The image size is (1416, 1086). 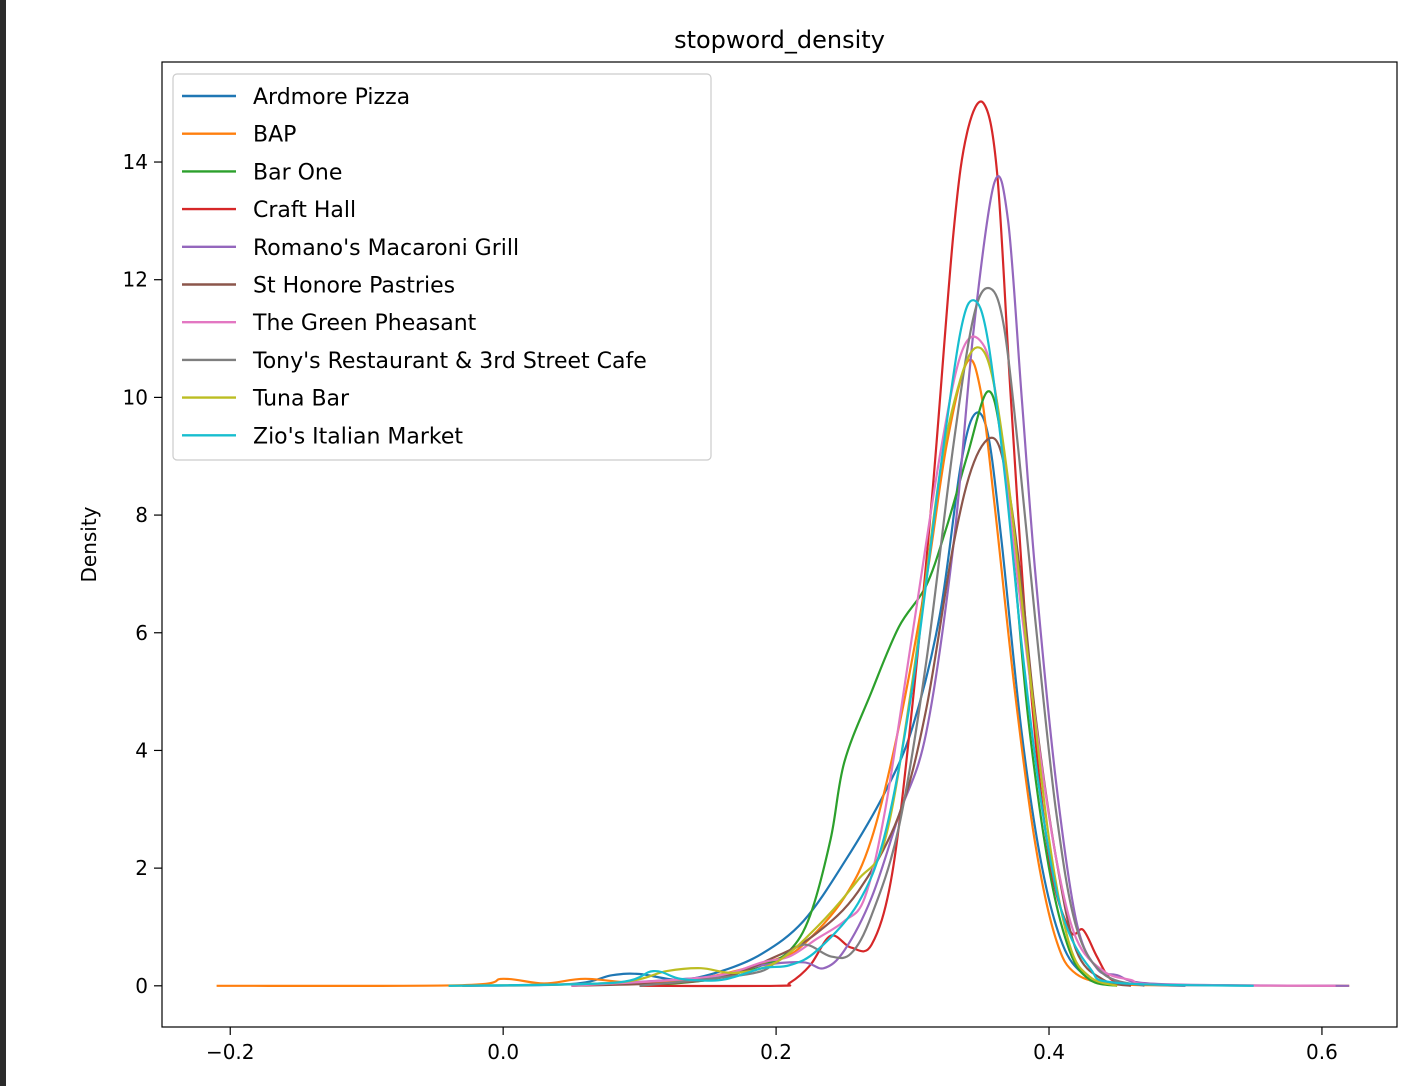 What do you see at coordinates (141, 633) in the screenshot?
I see `y-tick-label: 6` at bounding box center [141, 633].